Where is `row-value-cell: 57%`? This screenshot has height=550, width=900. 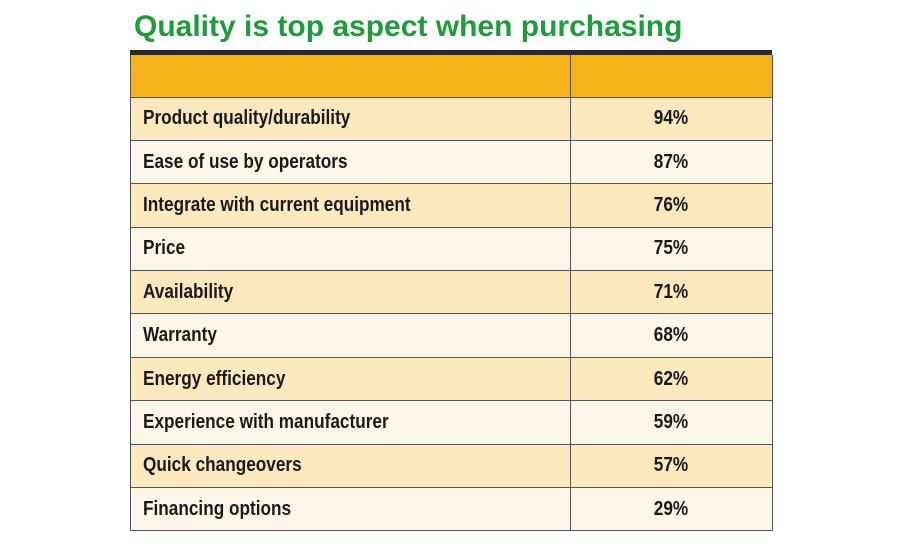 row-value-cell: 57% is located at coordinates (671, 466).